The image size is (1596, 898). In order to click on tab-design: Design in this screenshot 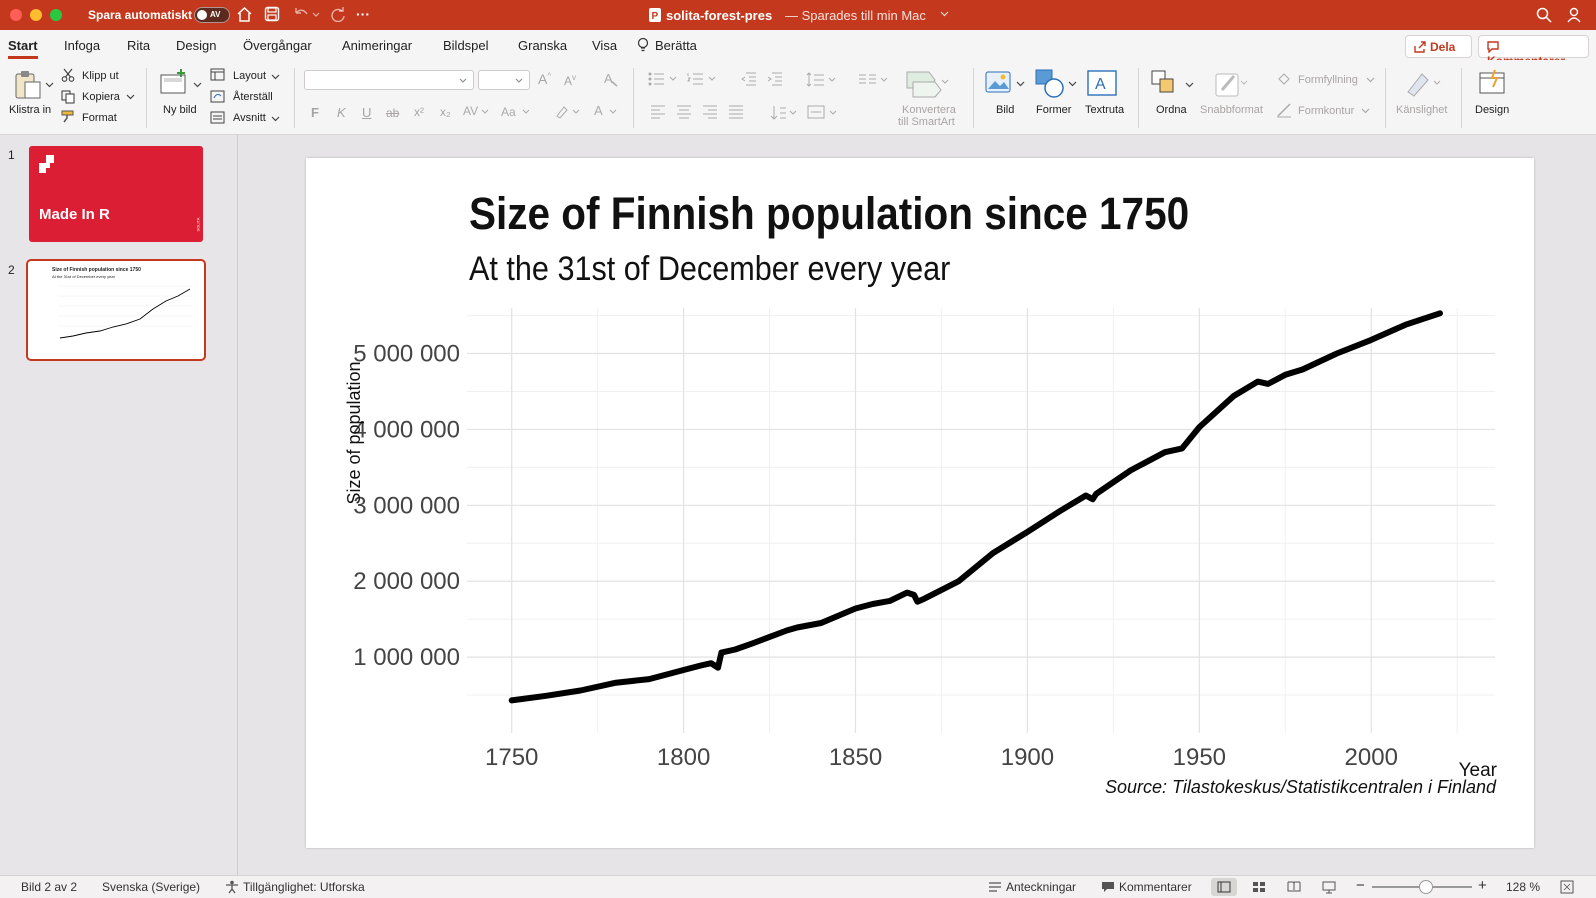, I will do `click(196, 45)`.